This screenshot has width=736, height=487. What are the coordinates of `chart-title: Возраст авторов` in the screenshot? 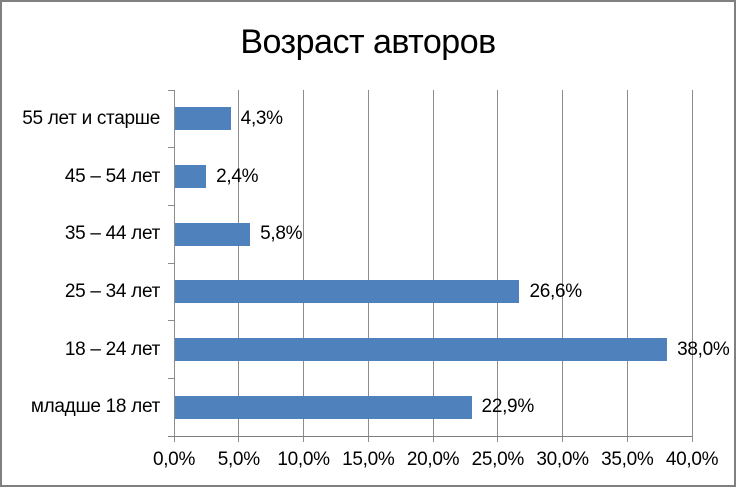 It's located at (368, 42).